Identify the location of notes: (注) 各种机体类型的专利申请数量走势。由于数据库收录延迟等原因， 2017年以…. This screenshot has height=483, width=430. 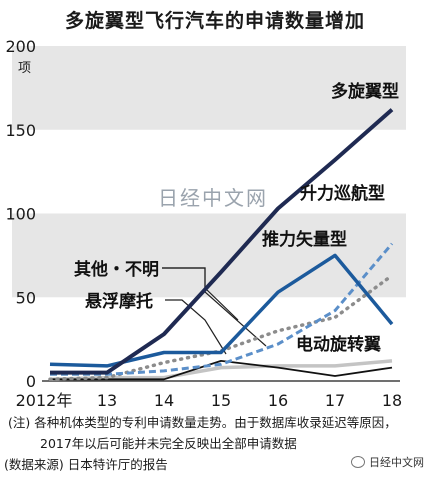
(215, 443).